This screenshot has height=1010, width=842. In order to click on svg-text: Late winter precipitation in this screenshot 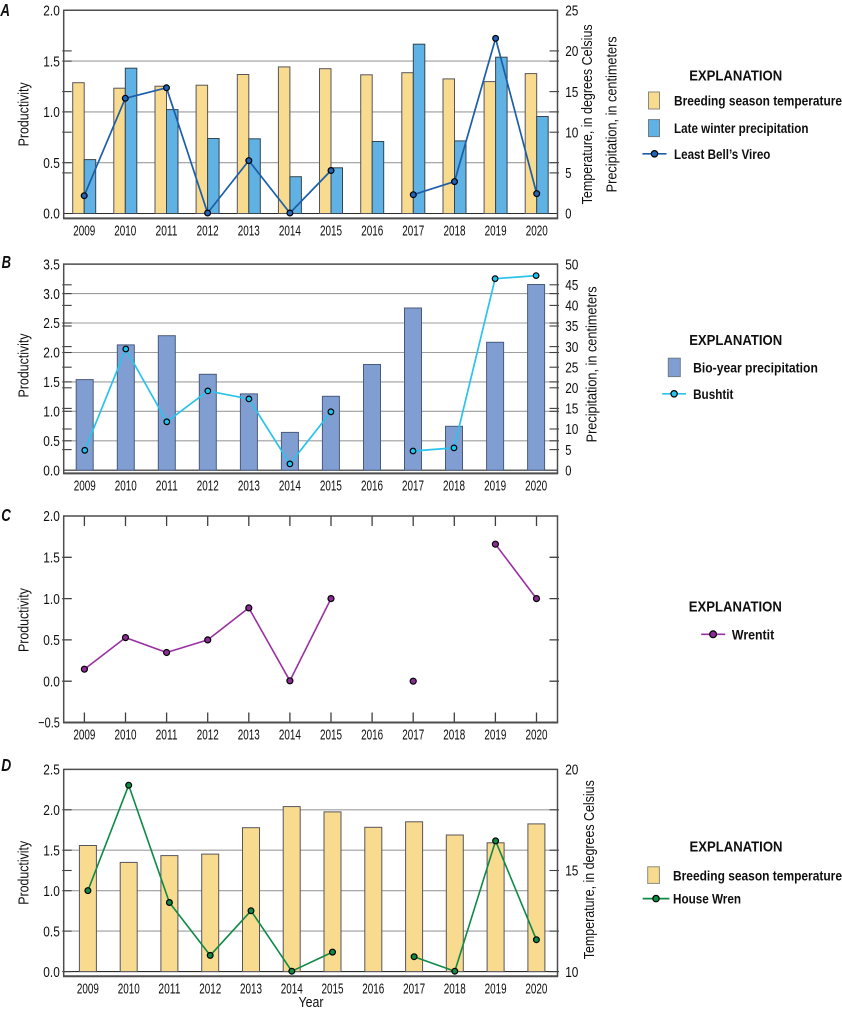, I will do `click(741, 128)`.